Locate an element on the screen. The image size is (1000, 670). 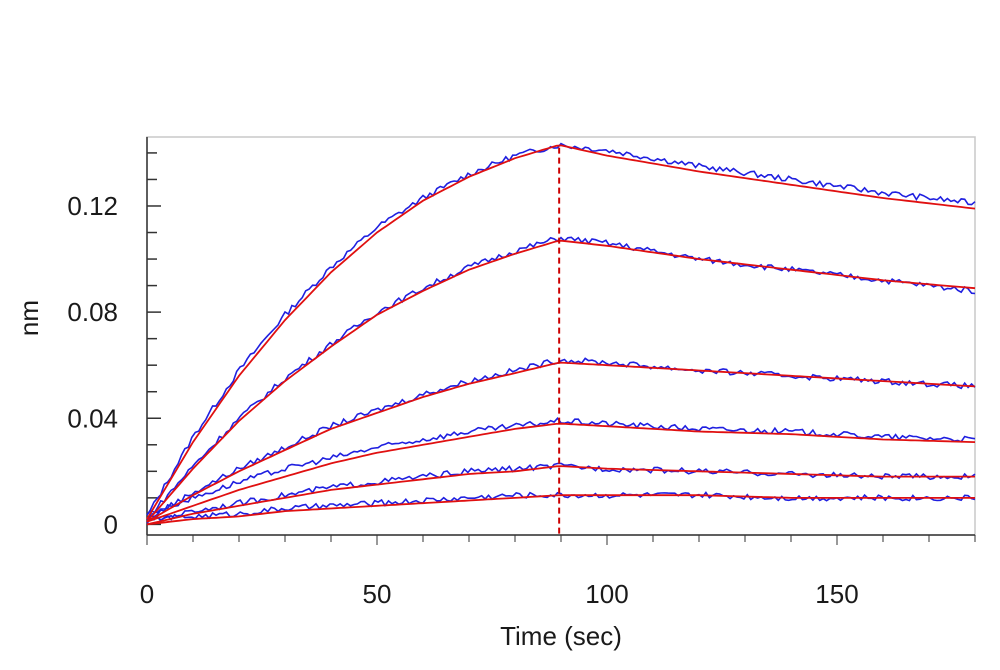
y-tick-labels: 0 0.04 0.08 0.12 is located at coordinates (92, 365).